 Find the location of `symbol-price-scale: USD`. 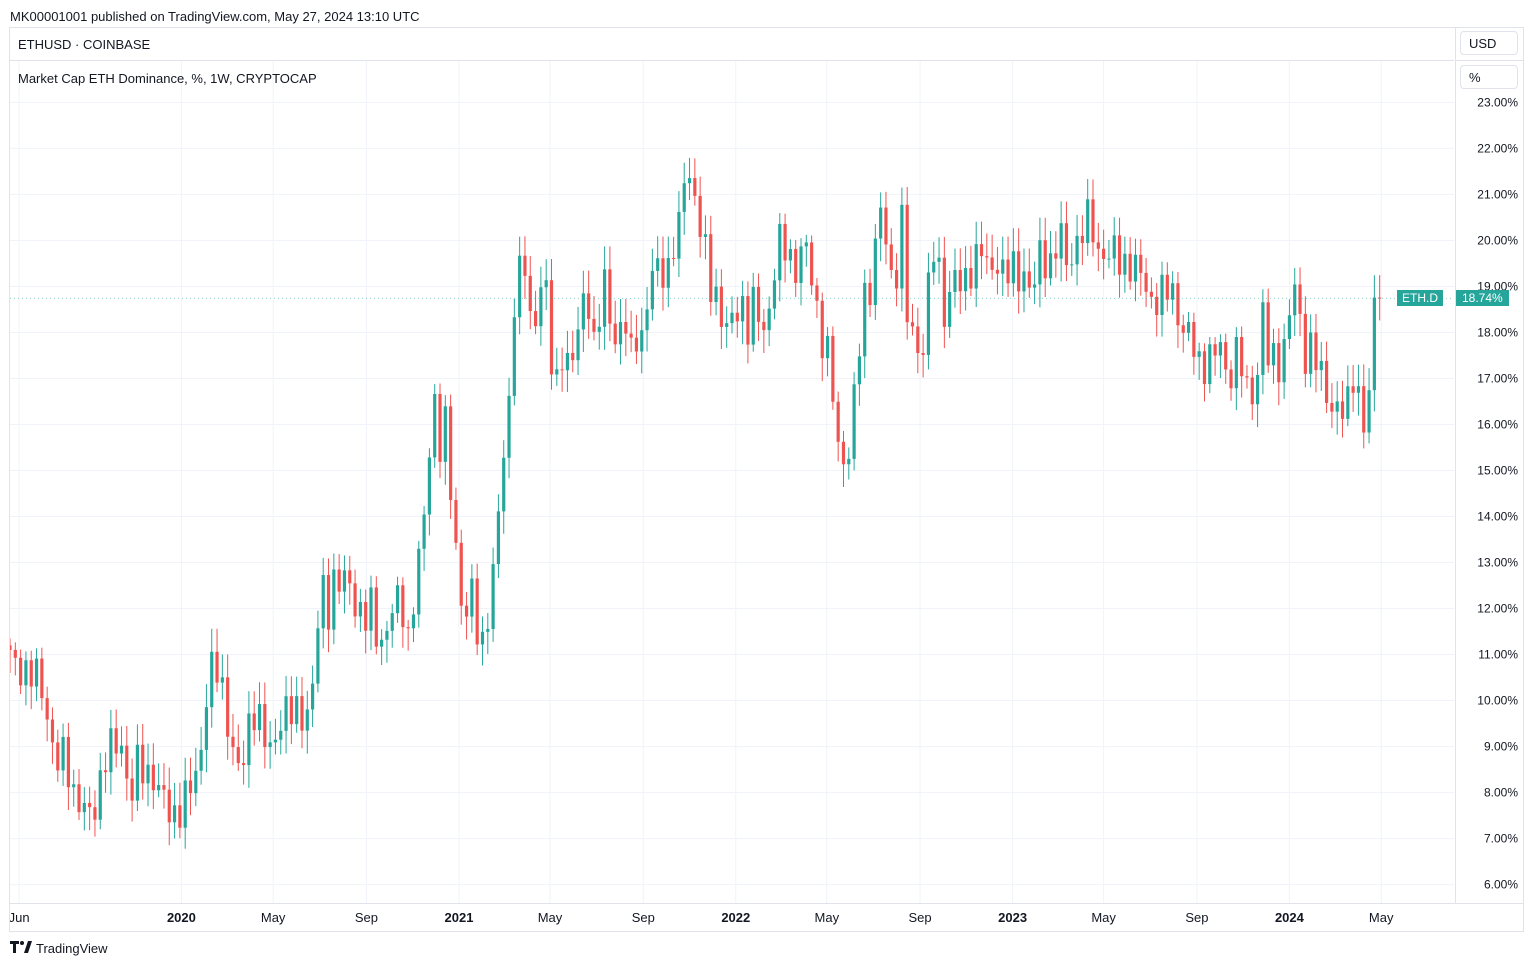

symbol-price-scale: USD is located at coordinates (1489, 44).